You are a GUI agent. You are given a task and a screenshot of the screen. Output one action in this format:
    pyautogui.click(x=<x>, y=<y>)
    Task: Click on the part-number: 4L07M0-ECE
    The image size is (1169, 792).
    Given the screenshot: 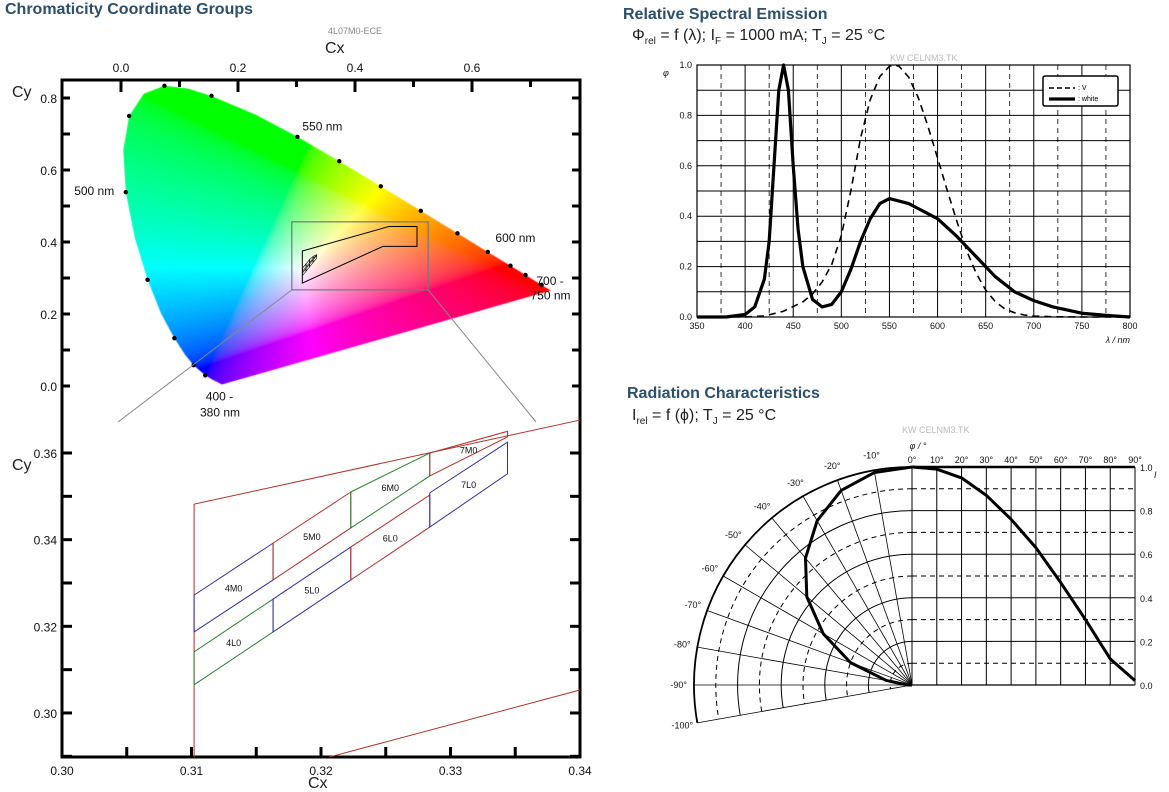 What is the action you would take?
    pyautogui.click(x=355, y=31)
    